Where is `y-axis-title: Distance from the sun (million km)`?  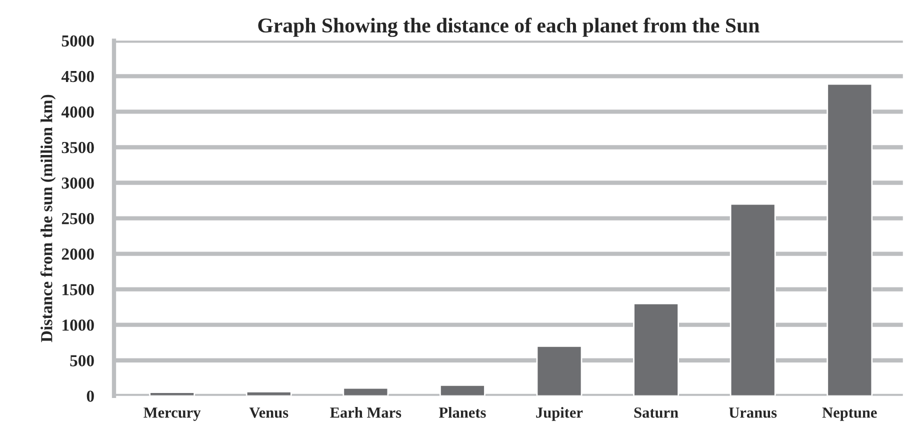 y-axis-title: Distance from the sun (million km) is located at coordinates (48, 218).